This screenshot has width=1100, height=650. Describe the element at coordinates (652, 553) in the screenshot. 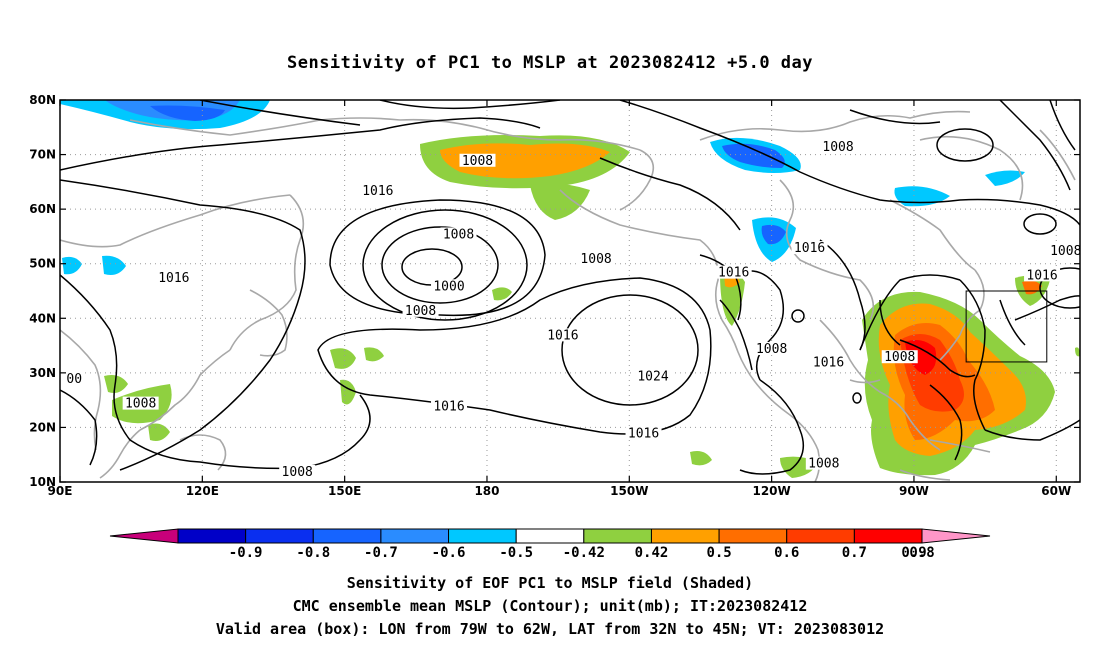

I see `colorbar-label: 0.42` at that location.